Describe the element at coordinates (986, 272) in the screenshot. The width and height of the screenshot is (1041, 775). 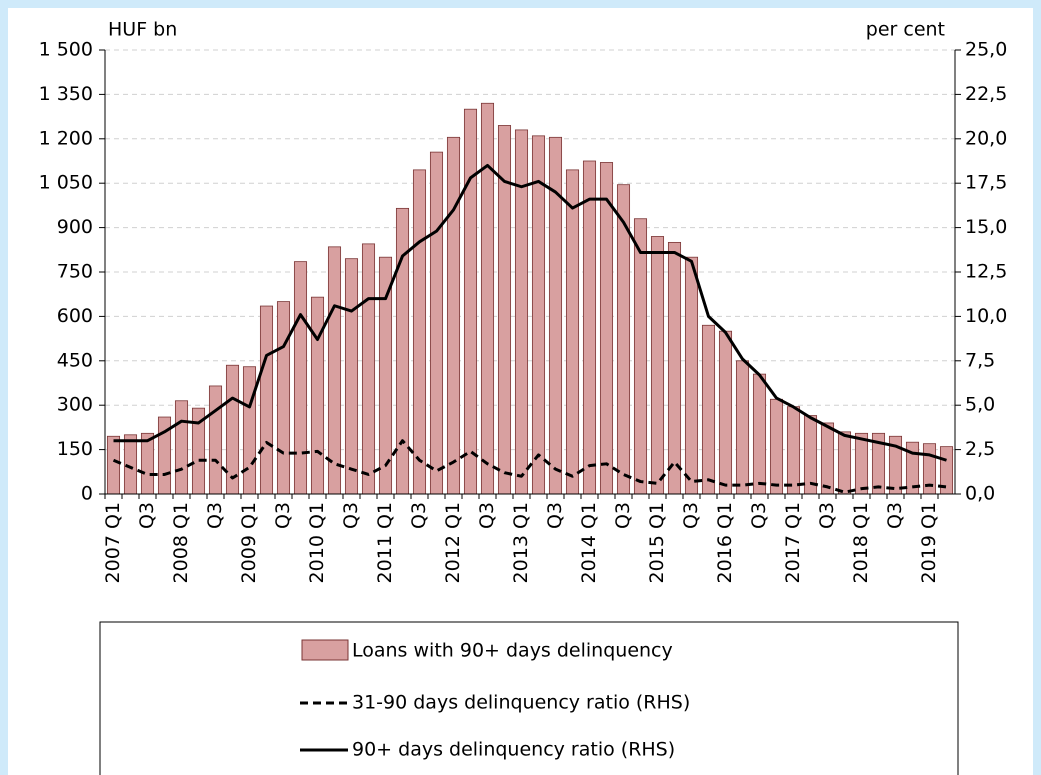
I see `y2-tick-label: 12,5` at that location.